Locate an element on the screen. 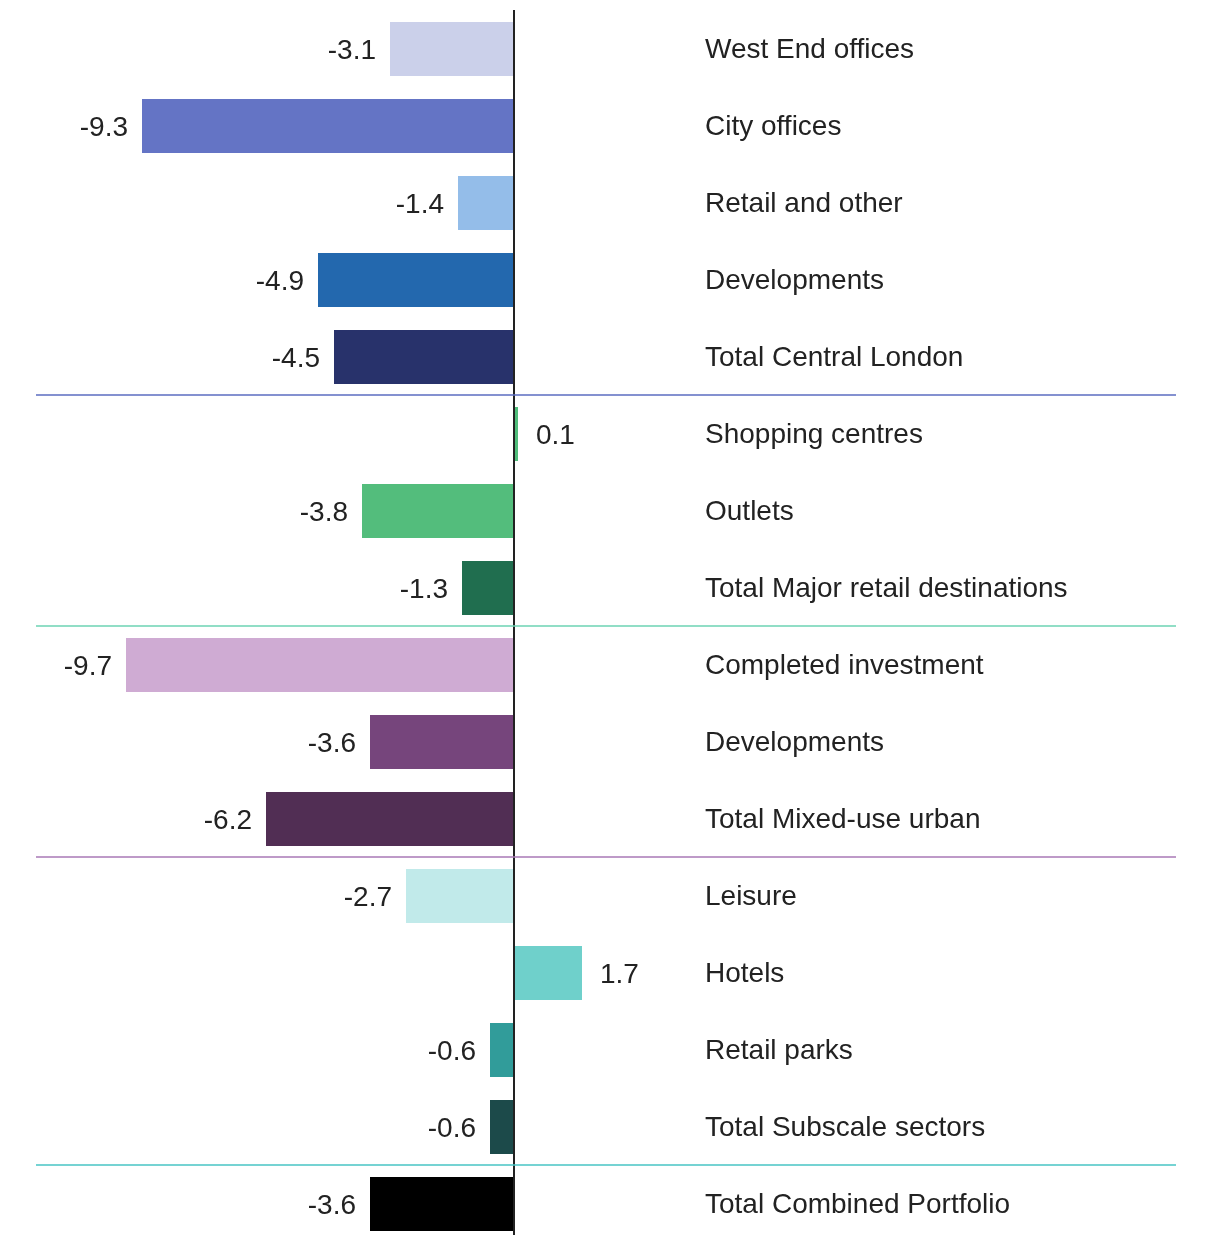 The width and height of the screenshot is (1220, 1235). data-label: 0.1 is located at coordinates (555, 434).